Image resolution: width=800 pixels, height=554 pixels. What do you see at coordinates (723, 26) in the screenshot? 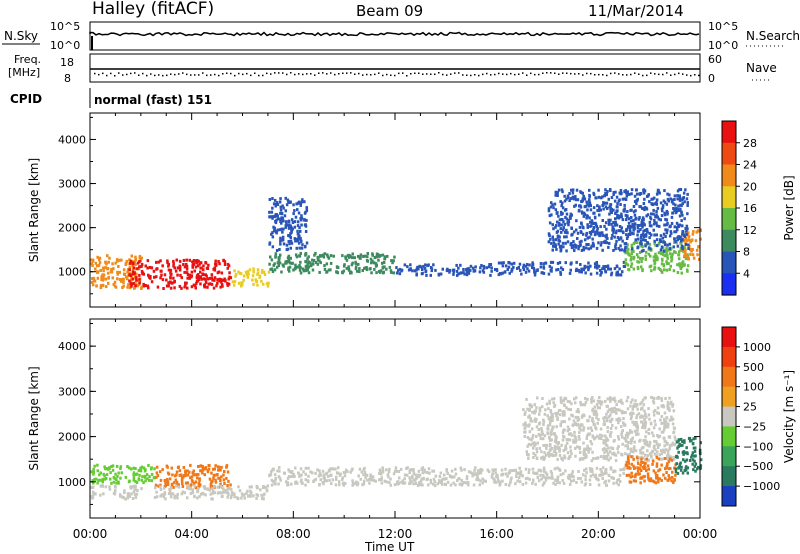
I see `nsearch-tick-top: 10^5` at bounding box center [723, 26].